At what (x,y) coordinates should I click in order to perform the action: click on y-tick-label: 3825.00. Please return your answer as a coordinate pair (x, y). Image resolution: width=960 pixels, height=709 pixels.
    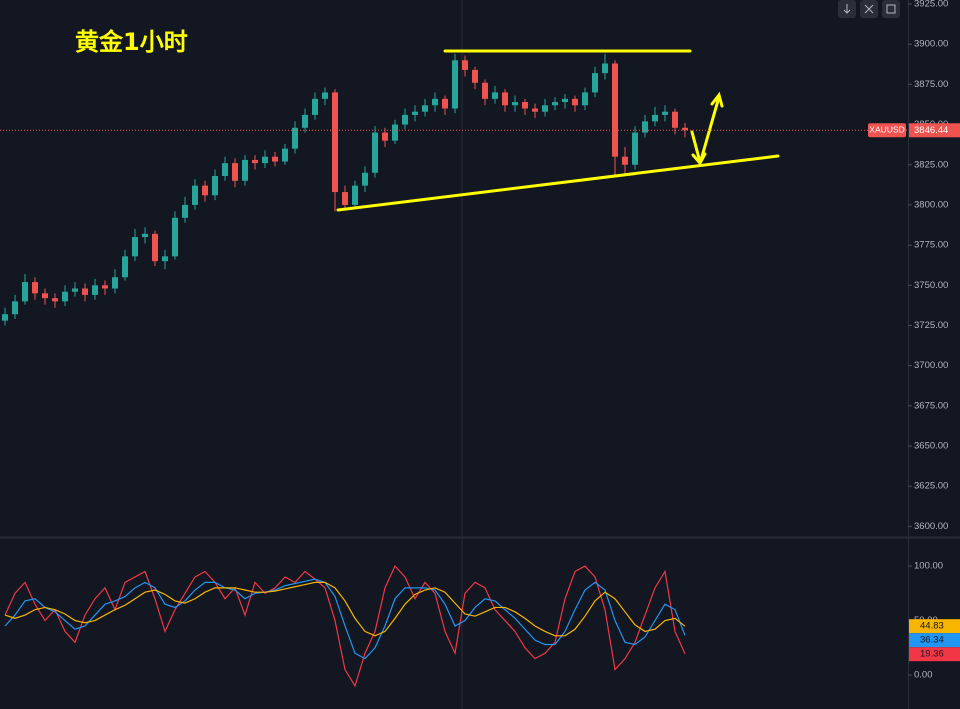
    Looking at the image, I should click on (931, 164).